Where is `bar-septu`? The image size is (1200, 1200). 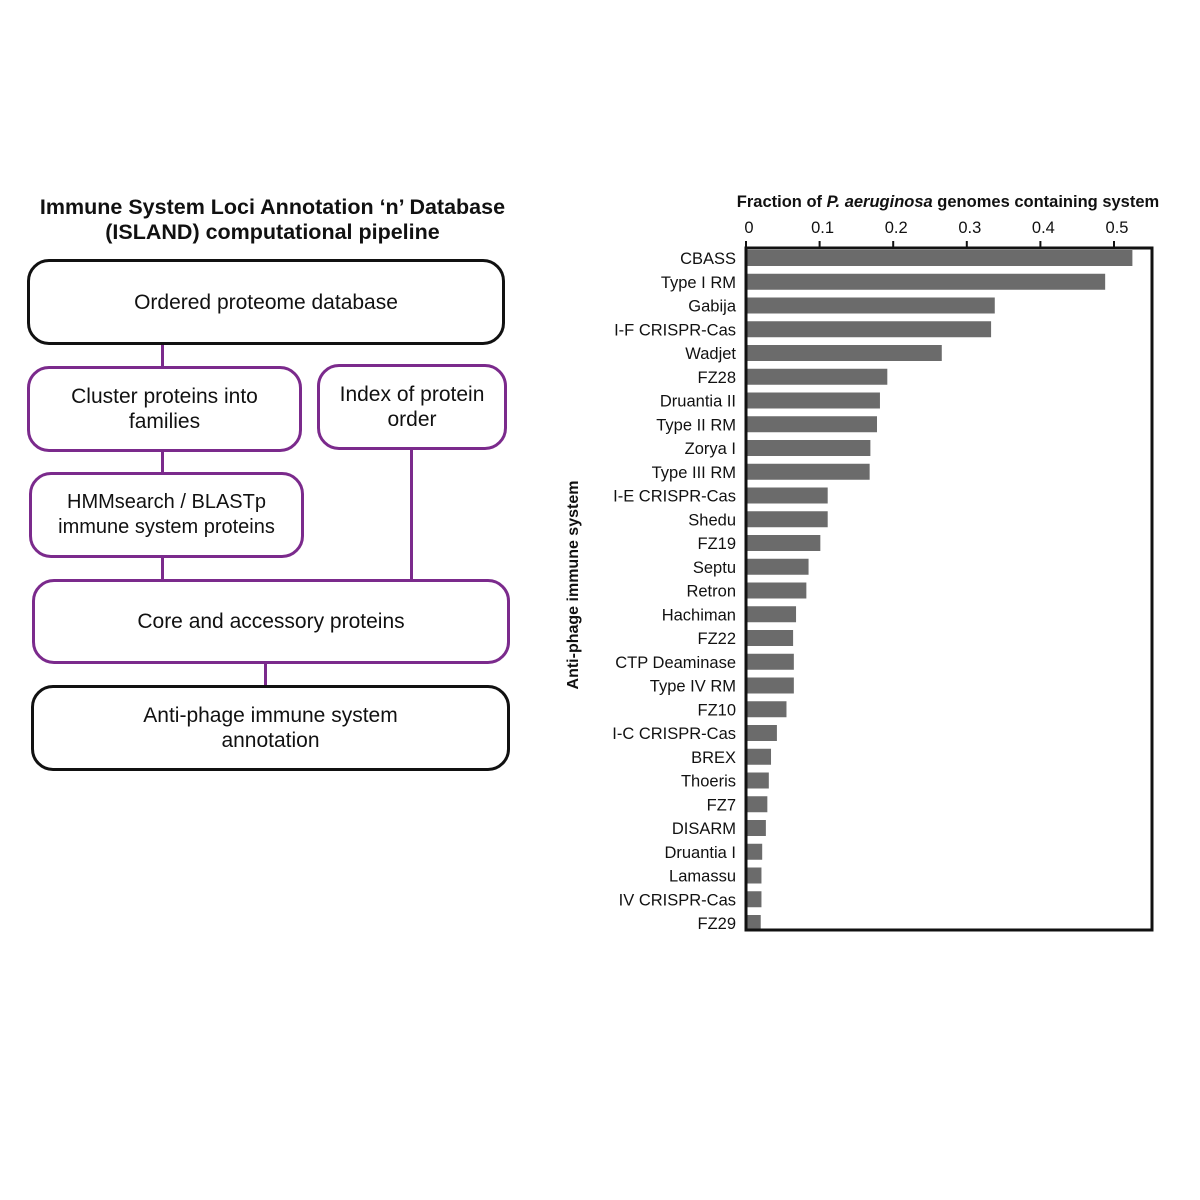
bar-septu is located at coordinates (777, 566).